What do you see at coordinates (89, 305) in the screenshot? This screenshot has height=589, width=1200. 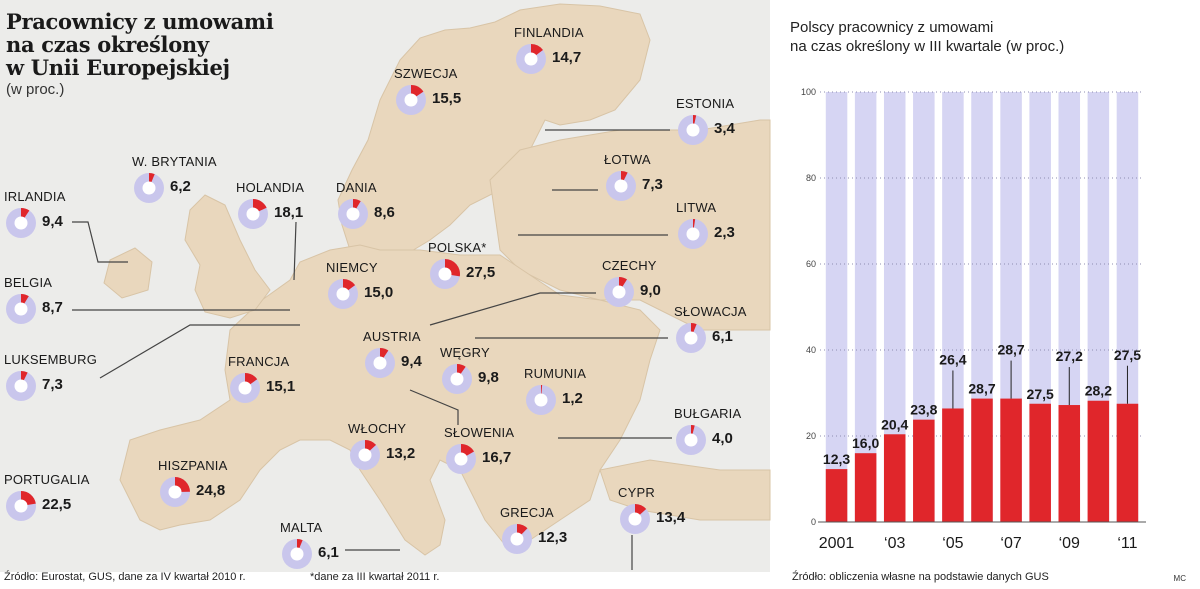 I see `country-marker: BELGIA 8,7` at bounding box center [89, 305].